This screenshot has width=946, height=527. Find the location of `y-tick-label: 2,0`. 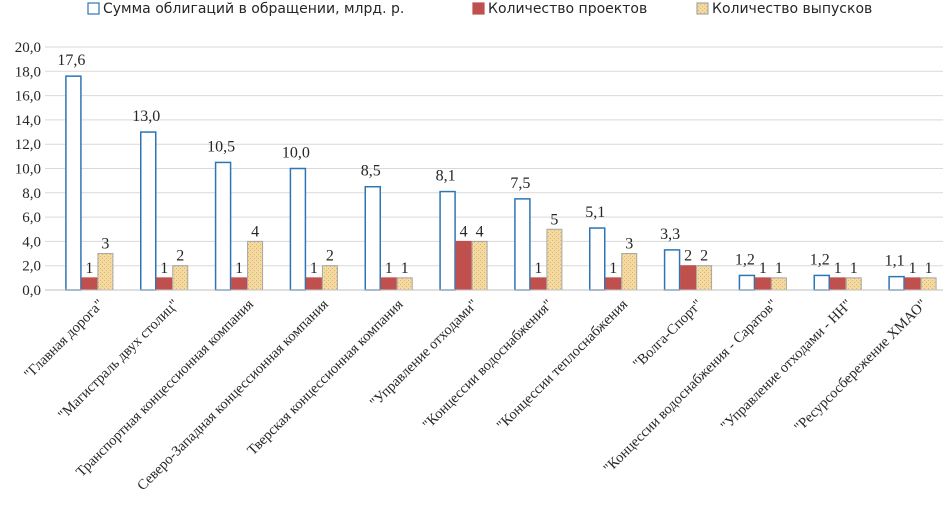

y-tick-label: 2,0 is located at coordinates (31, 267).